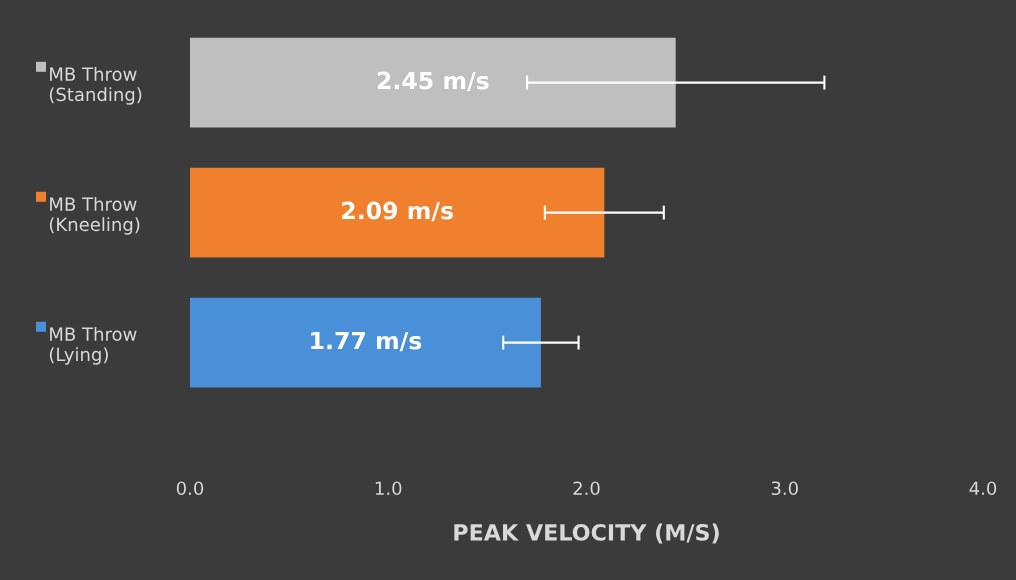 The image size is (1016, 580). Describe the element at coordinates (983, 488) in the screenshot. I see `x-tick-label: 4.0` at that location.